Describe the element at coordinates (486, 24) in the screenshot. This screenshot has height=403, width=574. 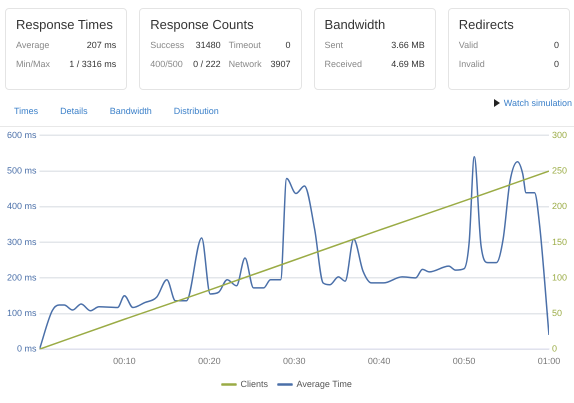
I see `text: Redirects` at that location.